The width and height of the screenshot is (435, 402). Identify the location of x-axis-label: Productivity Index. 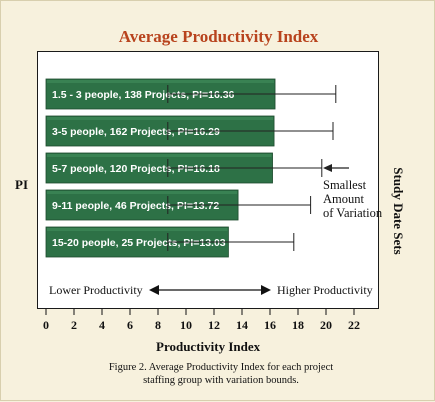
(208, 346).